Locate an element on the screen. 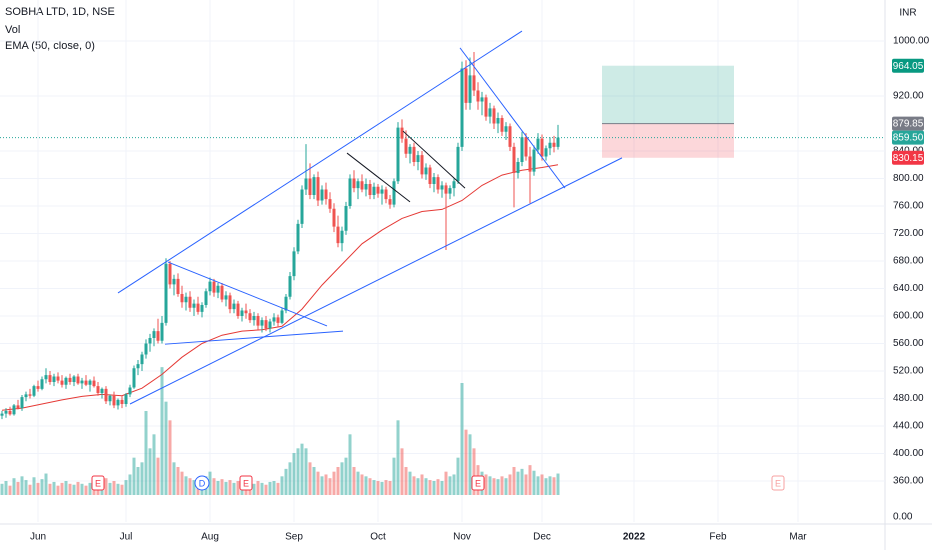  last-price-tag-bg is located at coordinates (908, 137).